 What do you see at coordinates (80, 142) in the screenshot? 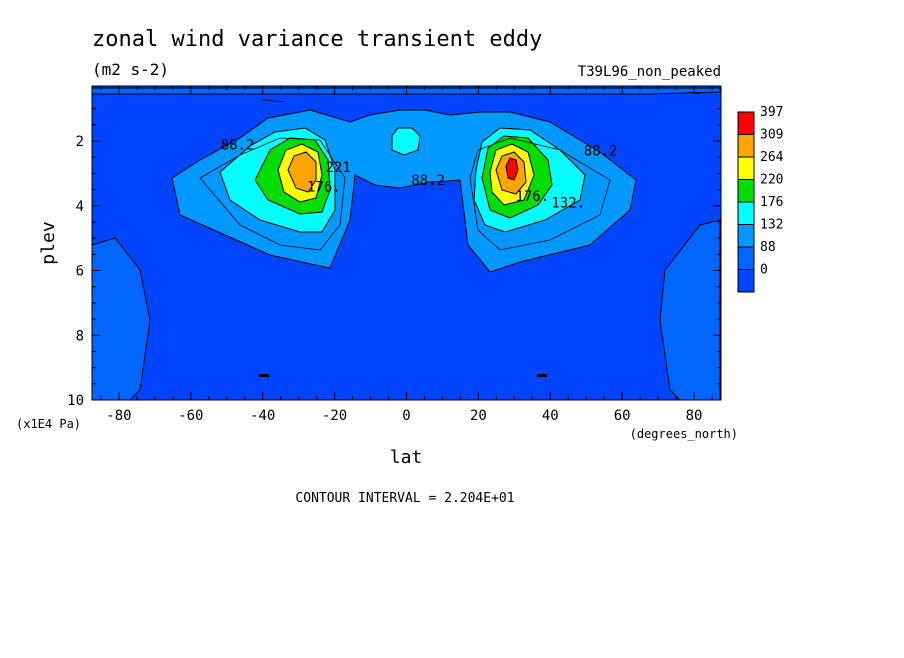
I see `y-tick-label: 2` at bounding box center [80, 142].